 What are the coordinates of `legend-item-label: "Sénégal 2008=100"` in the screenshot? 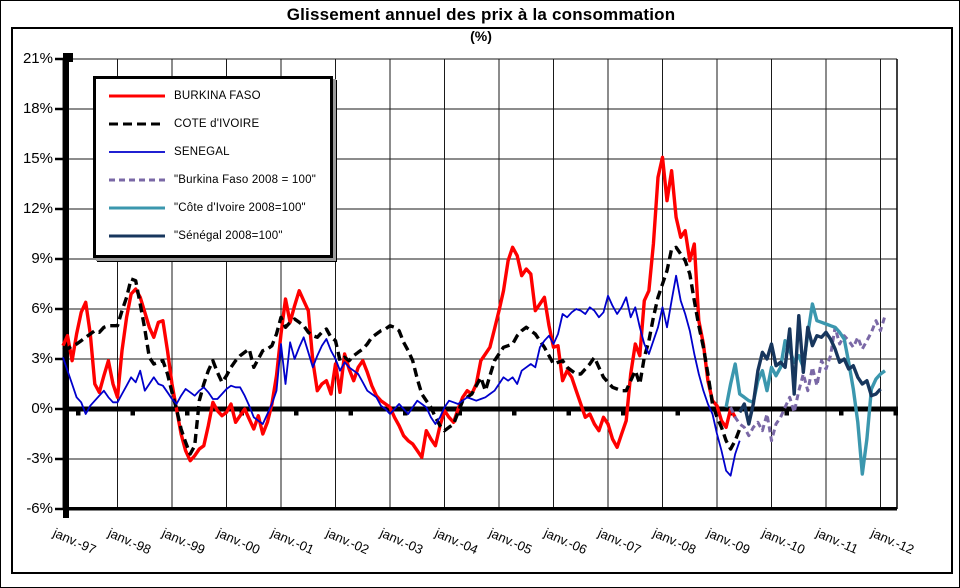 It's located at (228, 236).